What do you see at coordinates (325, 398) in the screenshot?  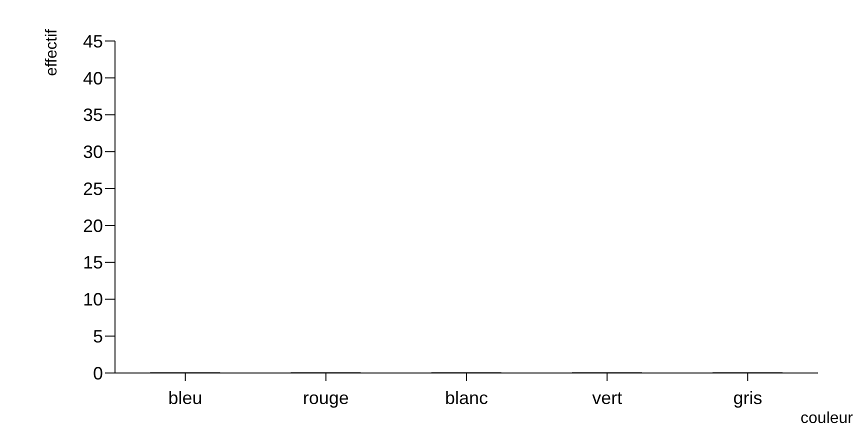 I see `x-tick-label: rouge` at bounding box center [325, 398].